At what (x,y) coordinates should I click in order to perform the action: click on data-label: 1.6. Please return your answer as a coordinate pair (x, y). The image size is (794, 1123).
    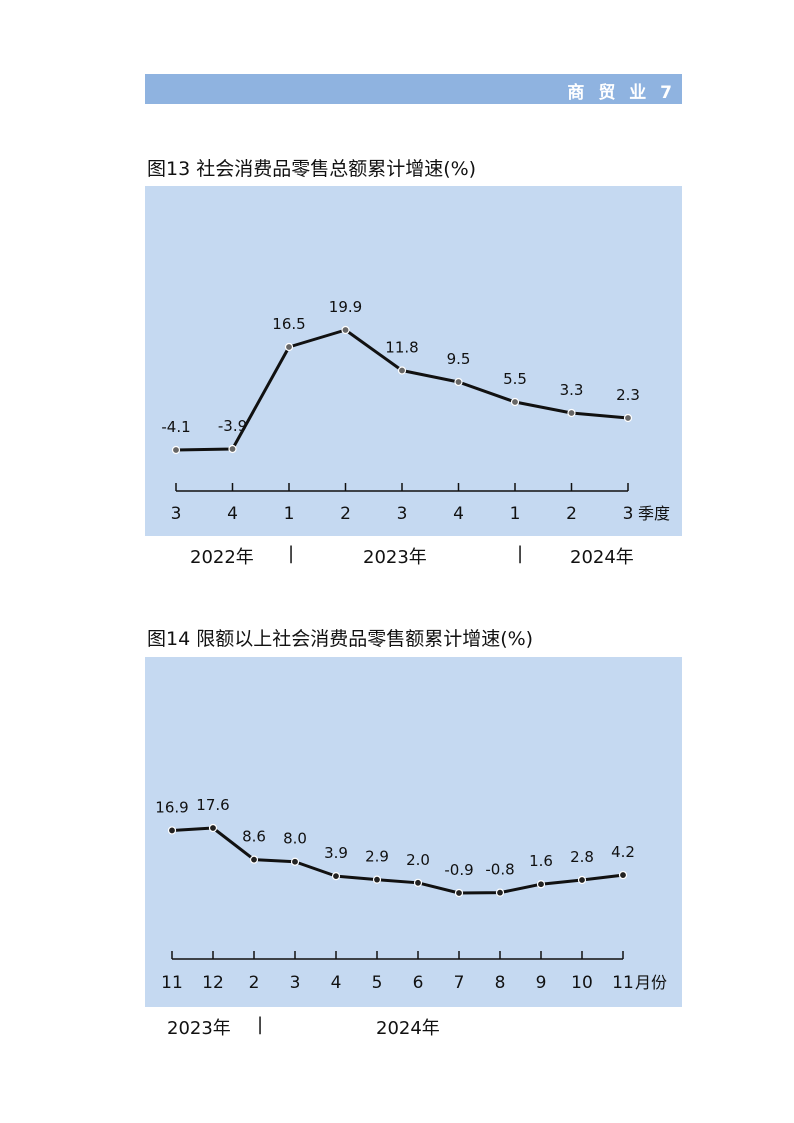
    Looking at the image, I should click on (541, 861).